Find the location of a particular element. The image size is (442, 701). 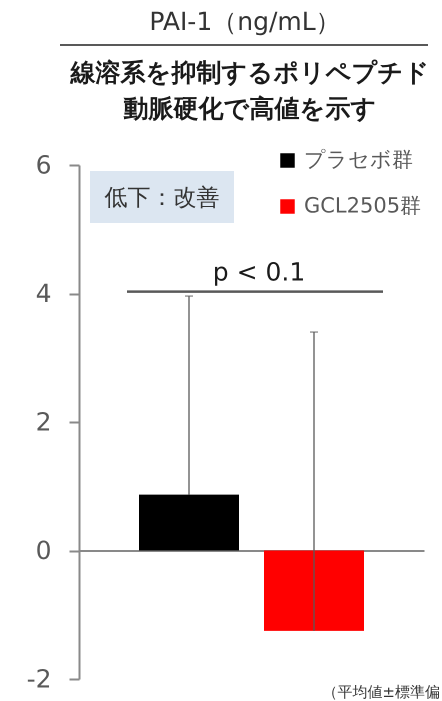

legend-label: プラセボ群 is located at coordinates (358, 160).